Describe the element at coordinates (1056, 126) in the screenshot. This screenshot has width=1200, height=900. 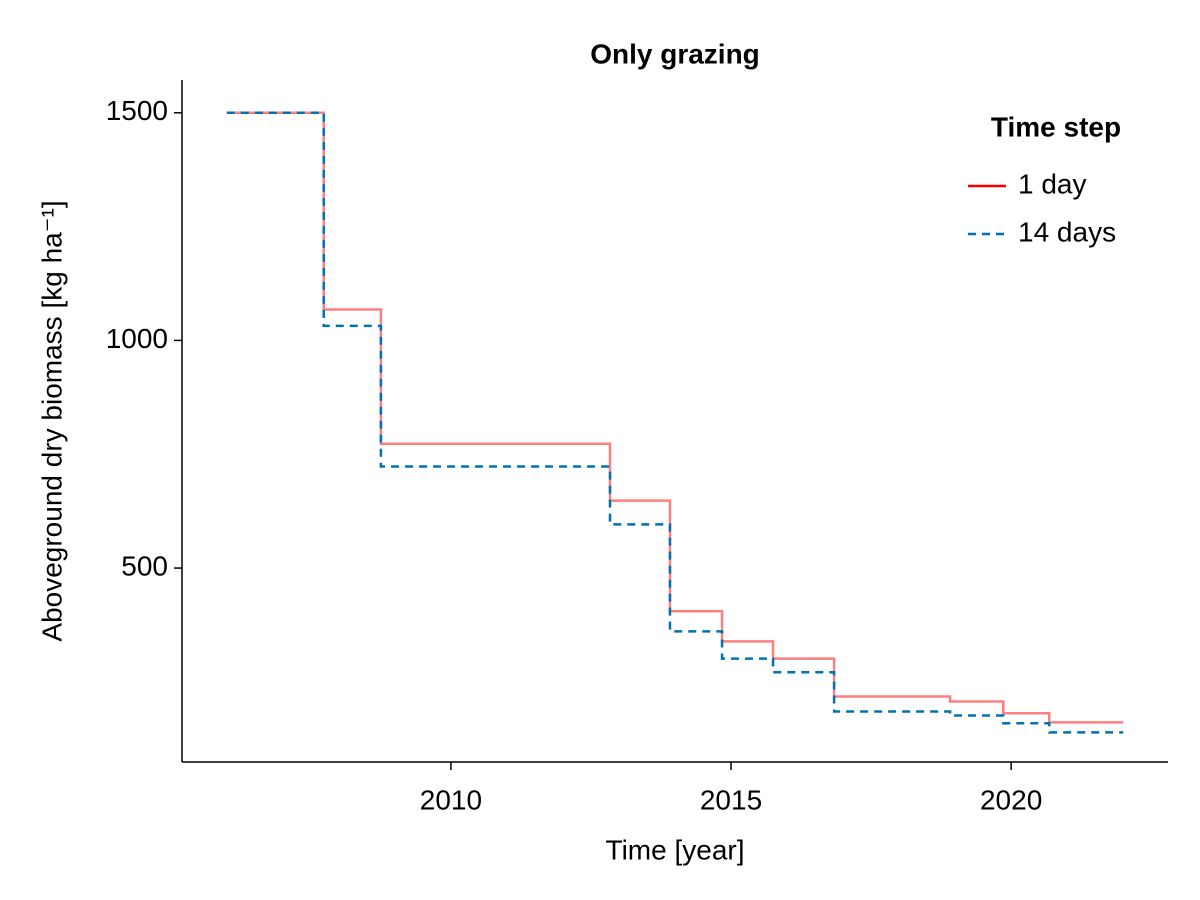
I see `legend-title: Time step` at that location.